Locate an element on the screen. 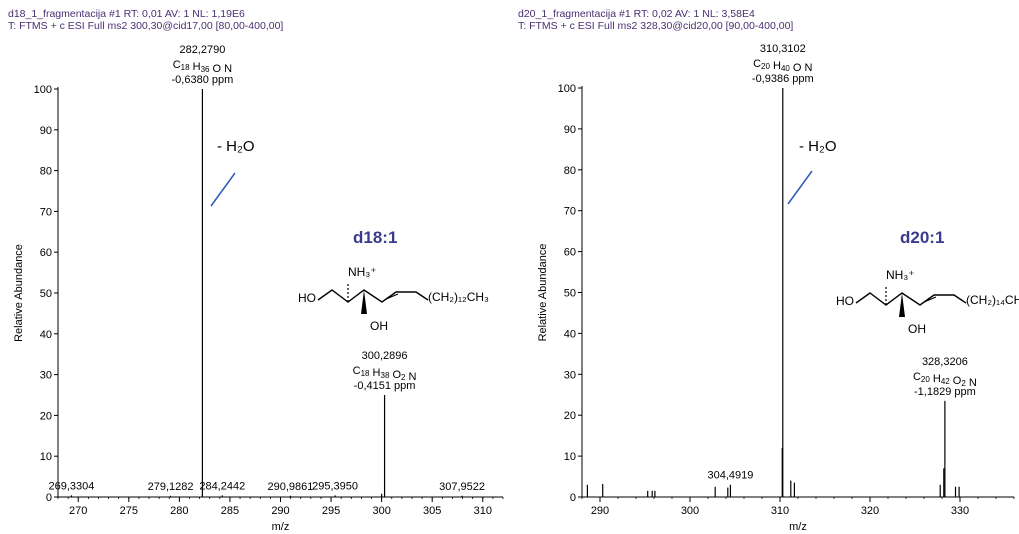 The image size is (1019, 534). x-tick-label: 295 is located at coordinates (331, 511).